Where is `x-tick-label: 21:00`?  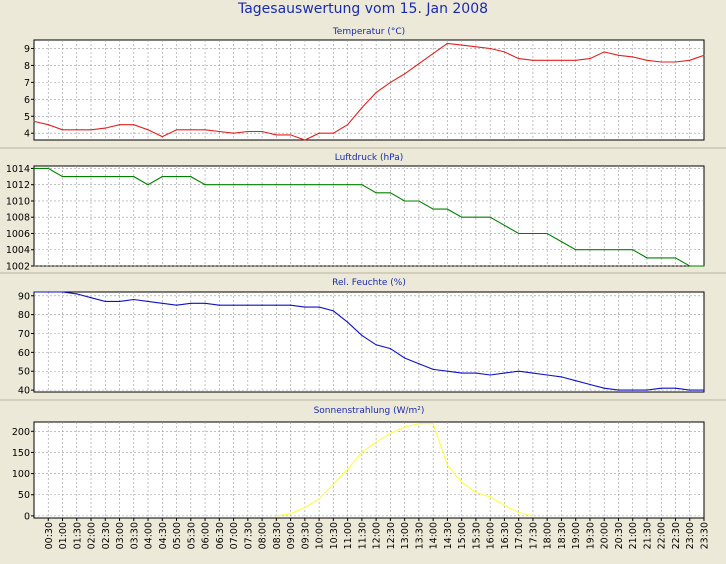 x-tick-label: 21:00 is located at coordinates (633, 535).